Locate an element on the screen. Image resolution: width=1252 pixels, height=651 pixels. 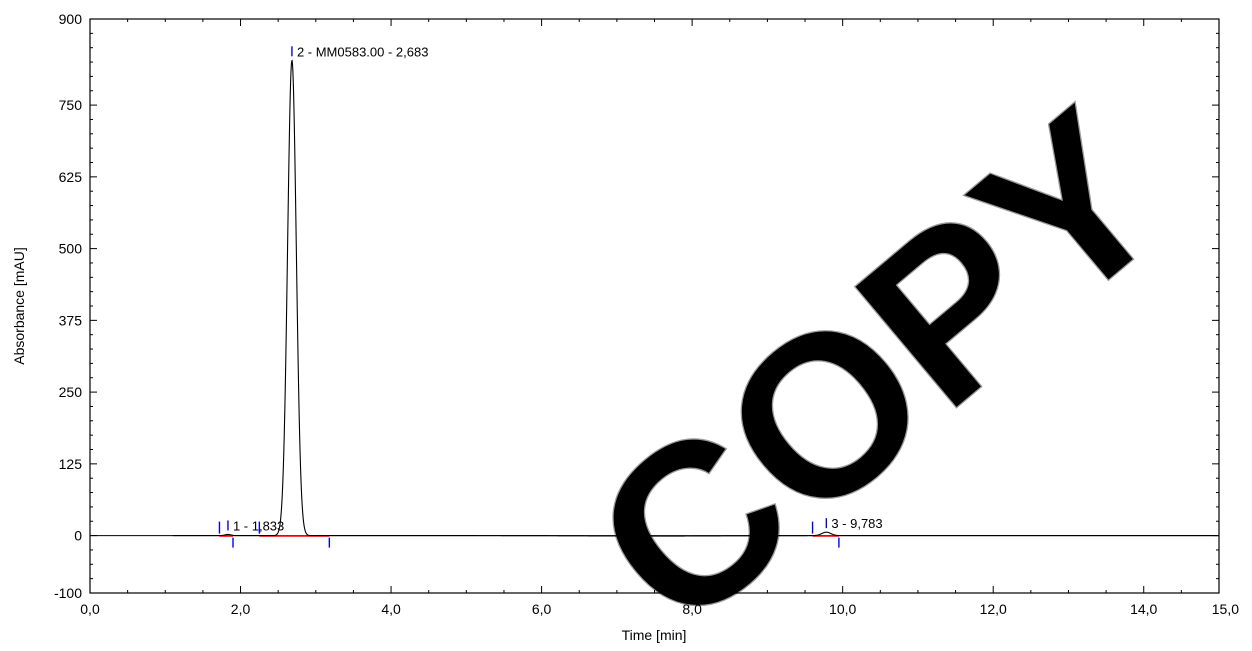
y-tick-label: 750 is located at coordinates (71, 105).